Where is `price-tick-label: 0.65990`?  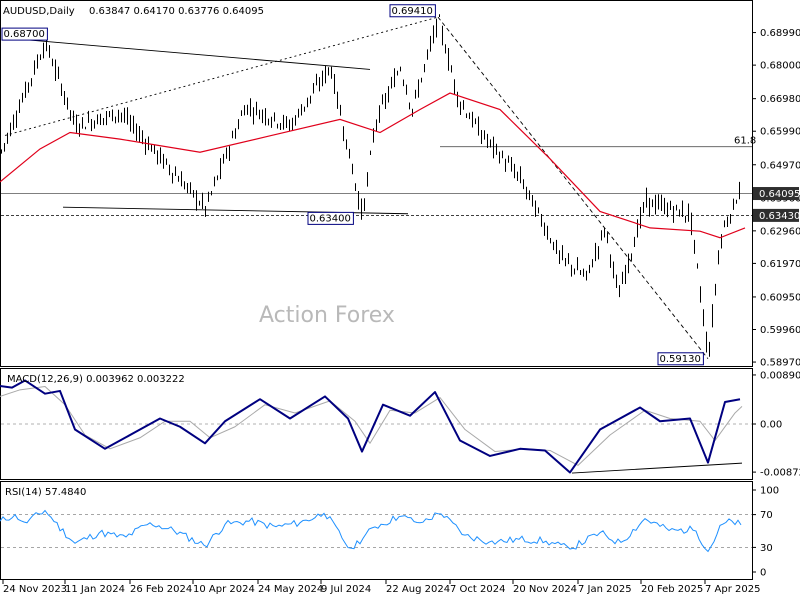
price-tick-label: 0.65990 is located at coordinates (780, 132).